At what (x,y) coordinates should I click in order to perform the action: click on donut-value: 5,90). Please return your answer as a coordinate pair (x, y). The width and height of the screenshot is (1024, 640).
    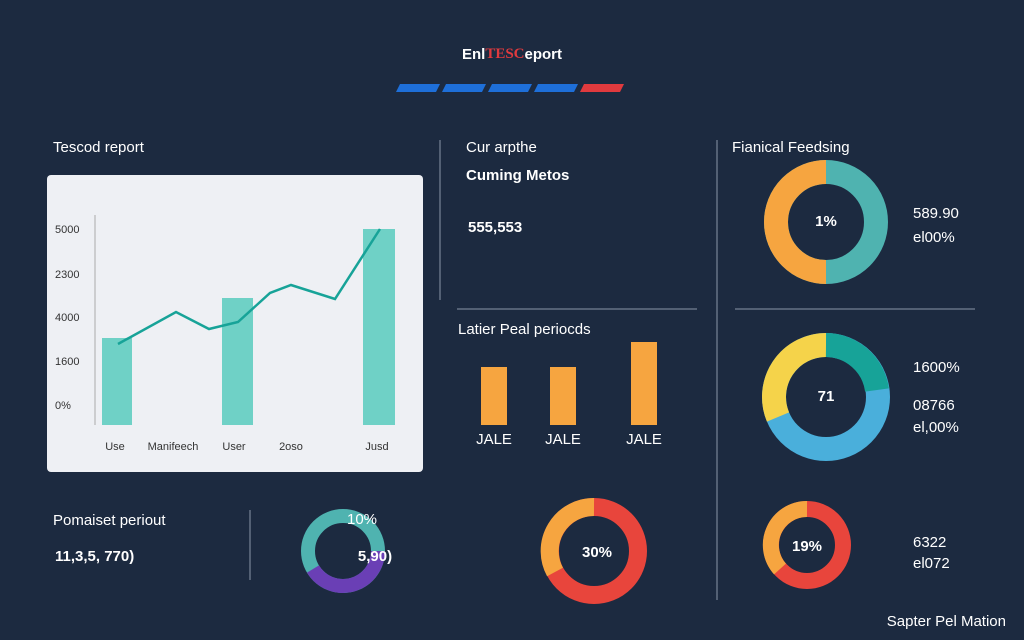
    Looking at the image, I should click on (375, 556).